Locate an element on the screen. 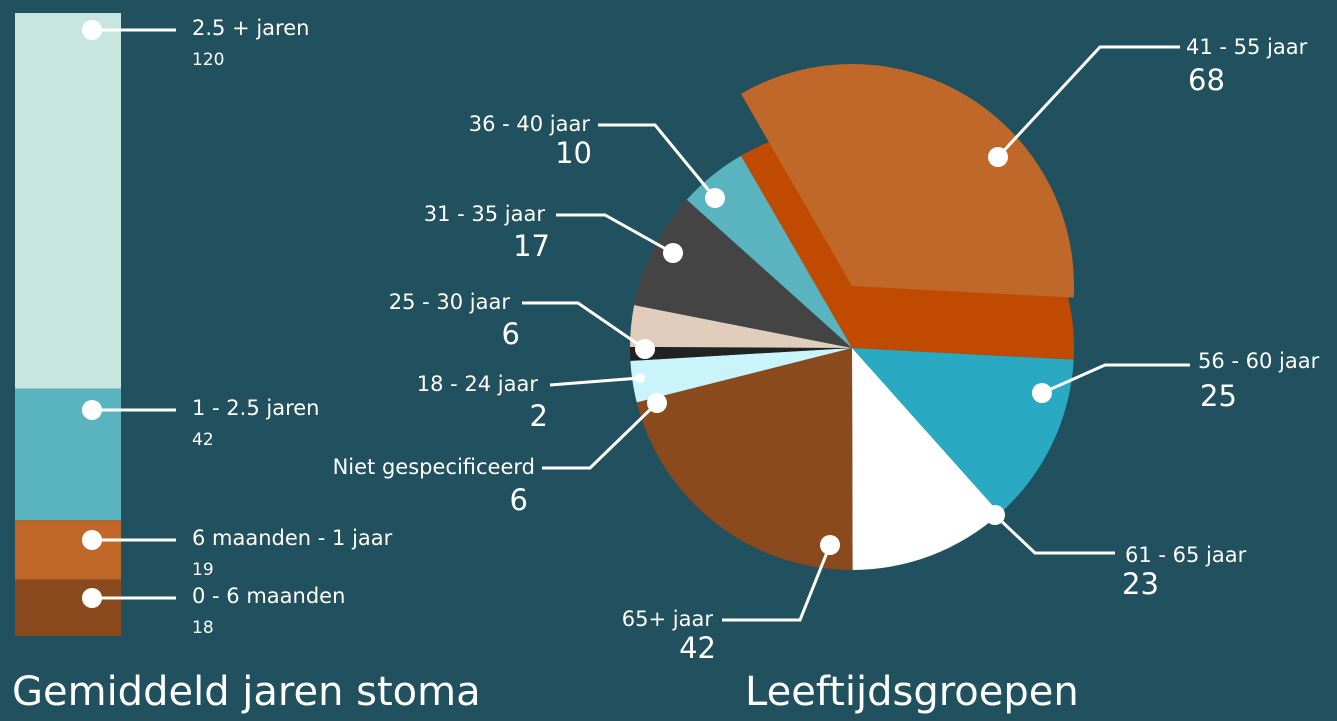  segment-value: 120 is located at coordinates (208, 60).